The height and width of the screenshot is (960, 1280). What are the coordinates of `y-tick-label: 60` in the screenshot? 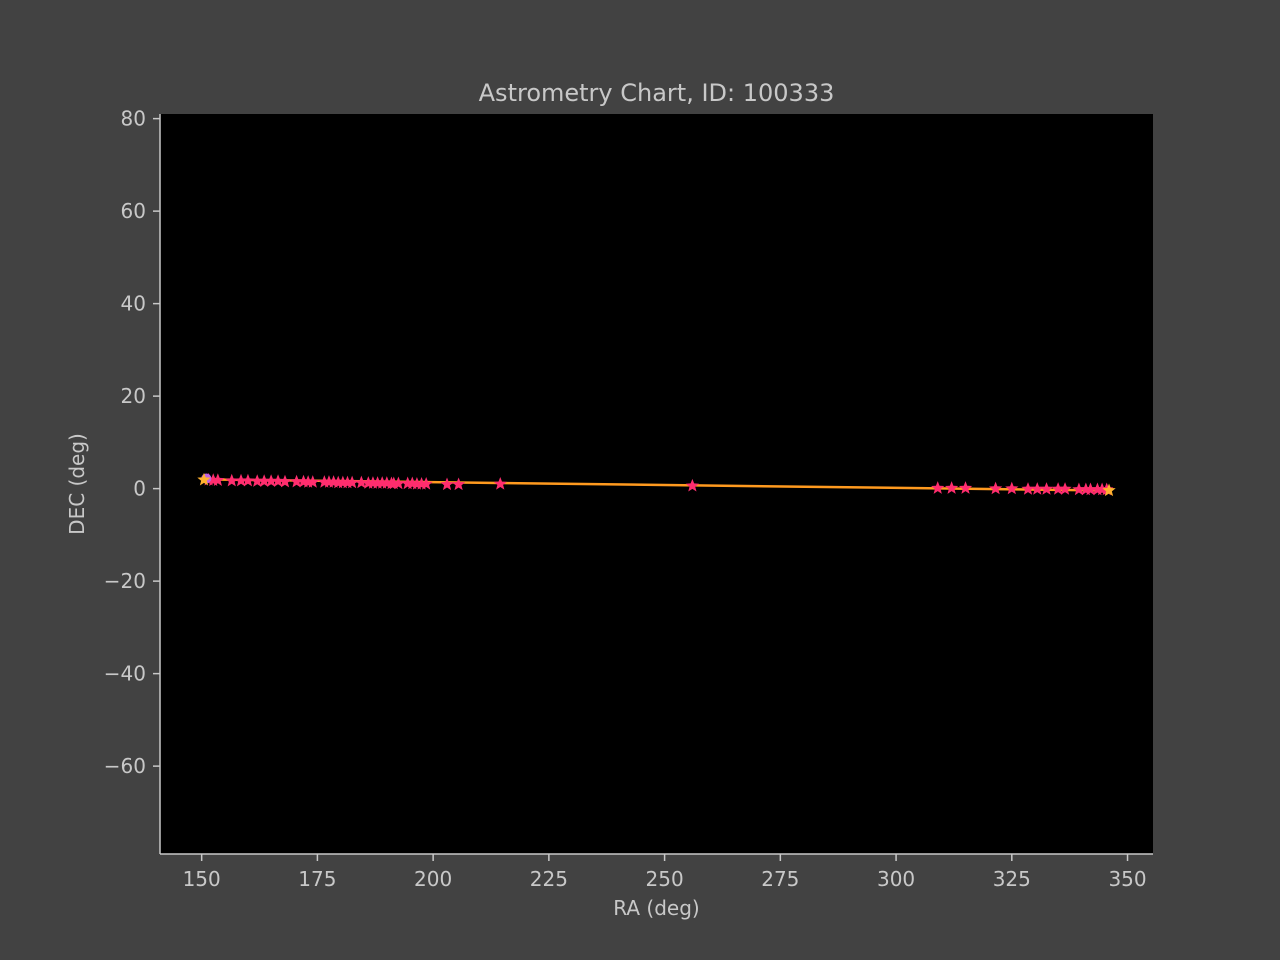 It's located at (133, 211).